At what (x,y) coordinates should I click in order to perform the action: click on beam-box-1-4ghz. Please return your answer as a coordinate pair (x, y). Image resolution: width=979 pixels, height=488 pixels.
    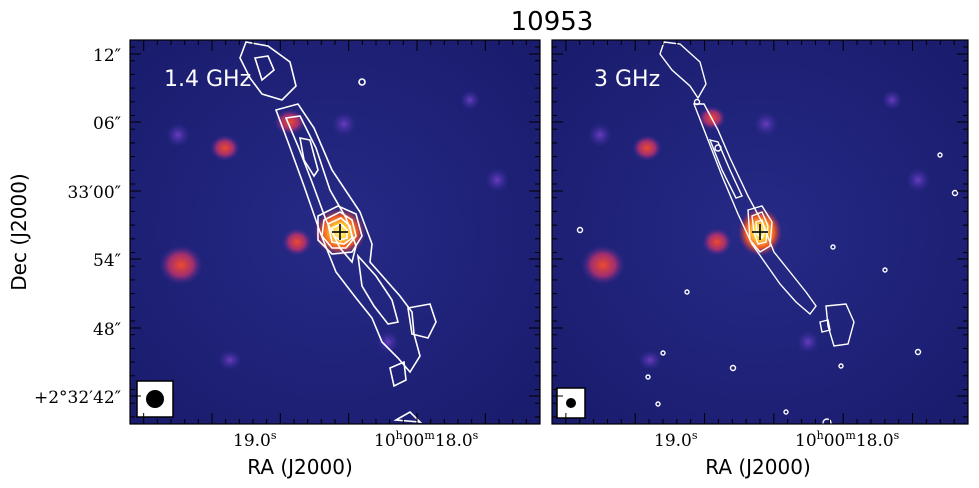
    Looking at the image, I should click on (155, 399).